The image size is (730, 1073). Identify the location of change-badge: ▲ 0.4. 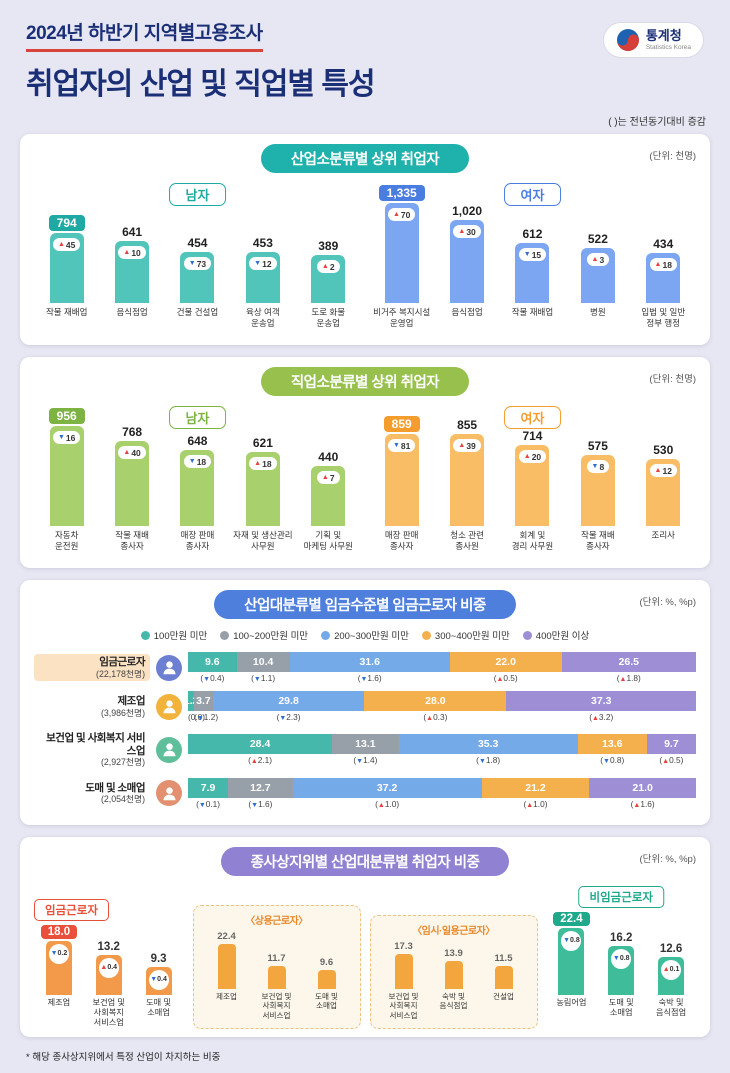
(108, 967).